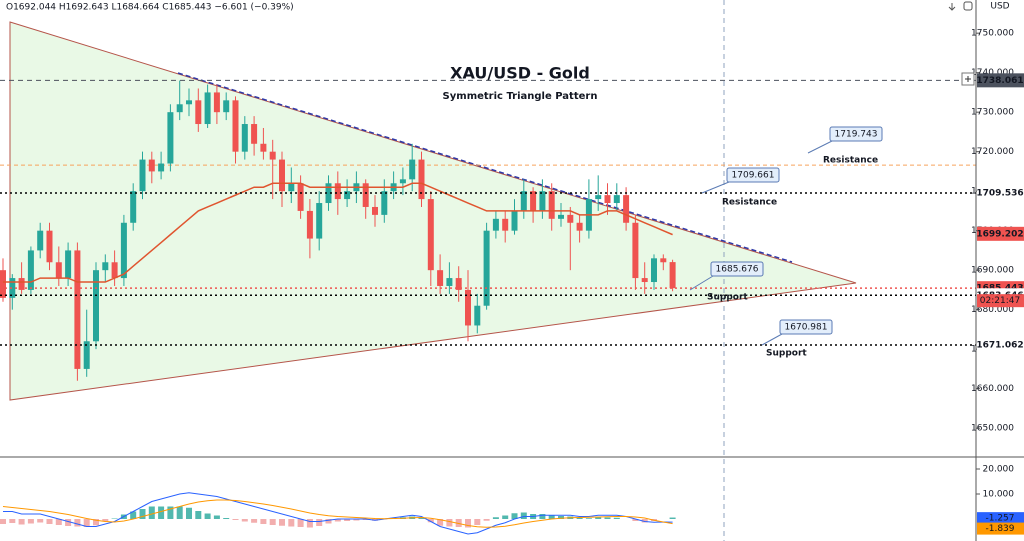 The image size is (1024, 541). I want to click on y-tick-label: 1740.000, so click(992, 73).